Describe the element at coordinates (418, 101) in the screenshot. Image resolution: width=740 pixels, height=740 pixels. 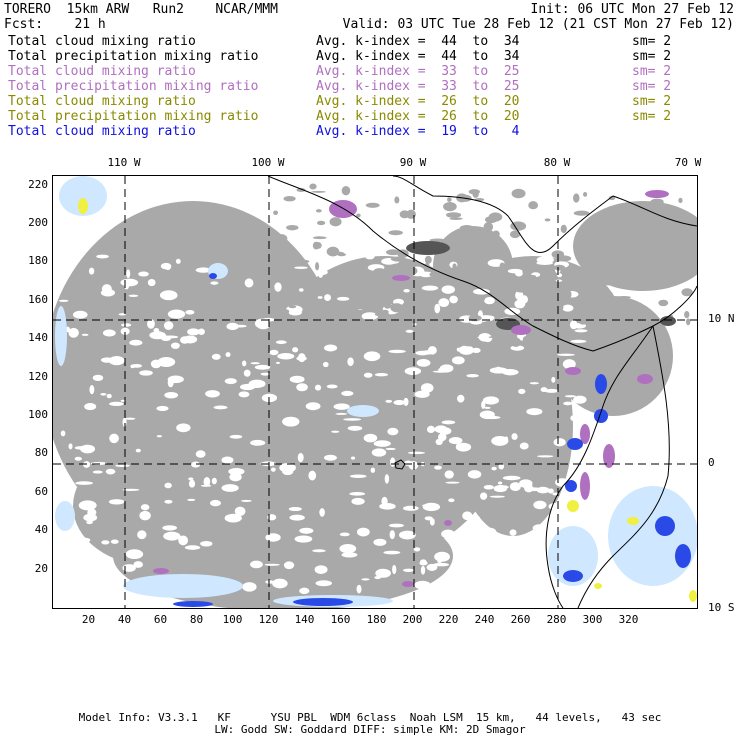
I see `legend-k-index: Avg. k-index = 26 to 20` at that location.